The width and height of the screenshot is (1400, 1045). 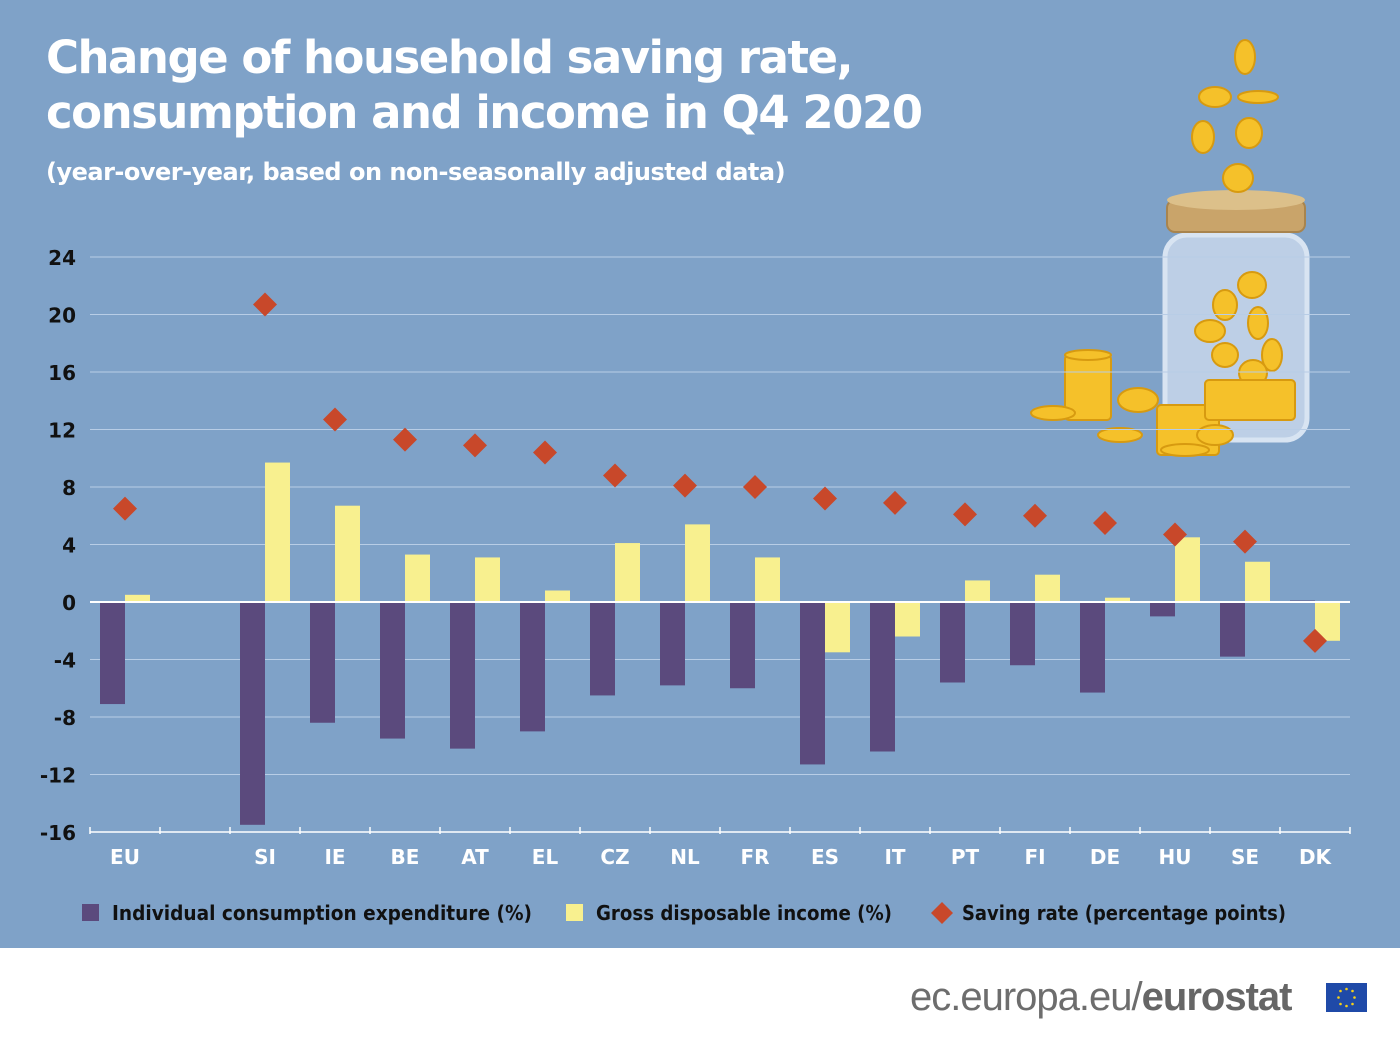 What do you see at coordinates (1232, 629) in the screenshot?
I see `bar-consumption-SE` at bounding box center [1232, 629].